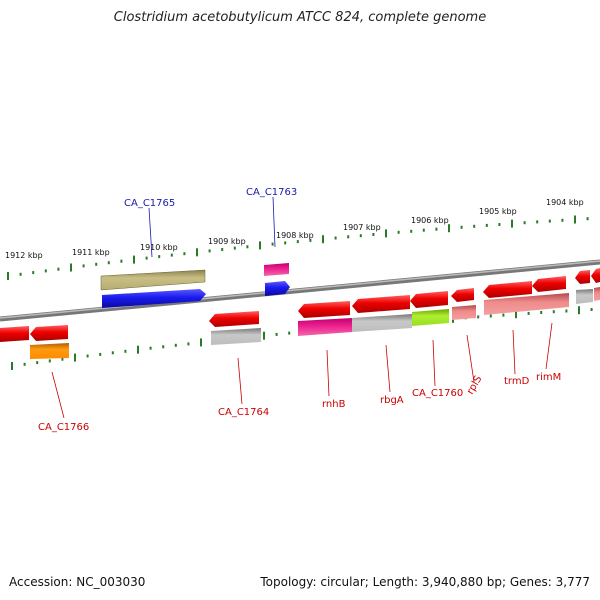 The image size is (600, 600). What do you see at coordinates (382, 323) in the screenshot?
I see `gene-rbgA` at bounding box center [382, 323].